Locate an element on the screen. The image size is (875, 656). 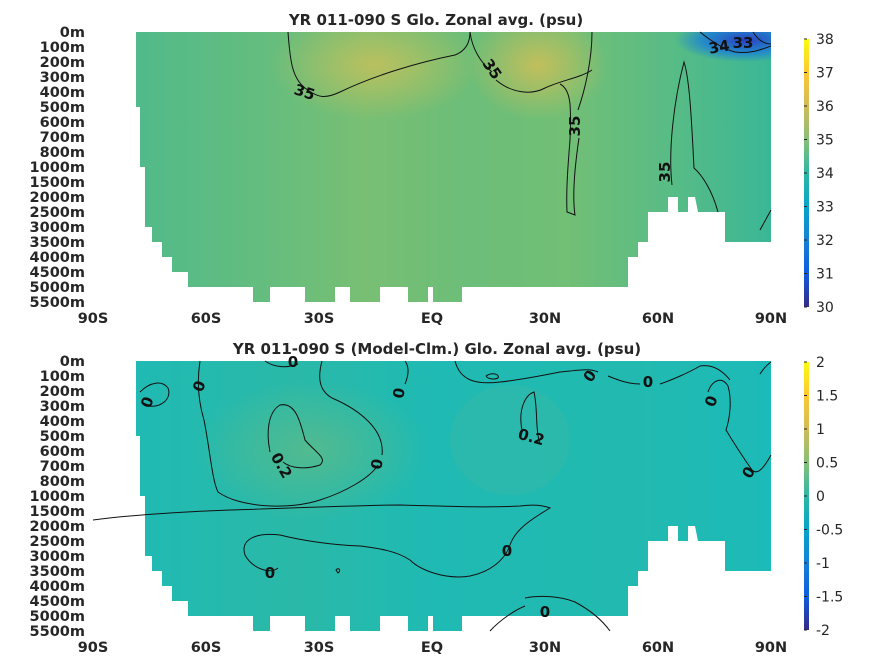
colorbar-tick-label: 0 is located at coordinates (820, 497).